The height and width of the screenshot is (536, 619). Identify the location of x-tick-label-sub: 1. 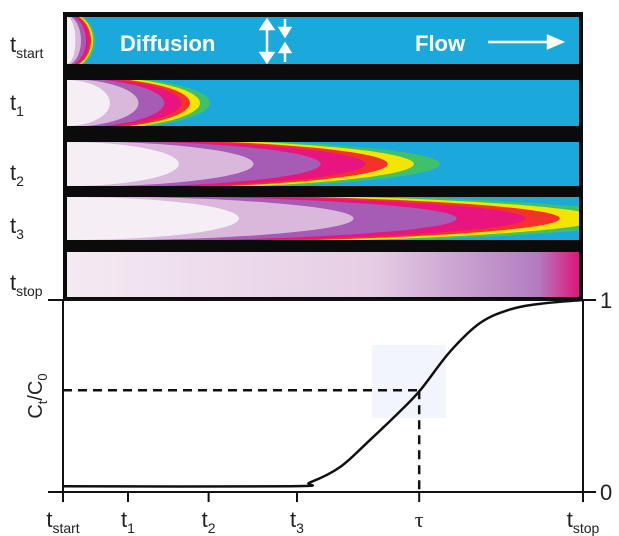
(131, 528).